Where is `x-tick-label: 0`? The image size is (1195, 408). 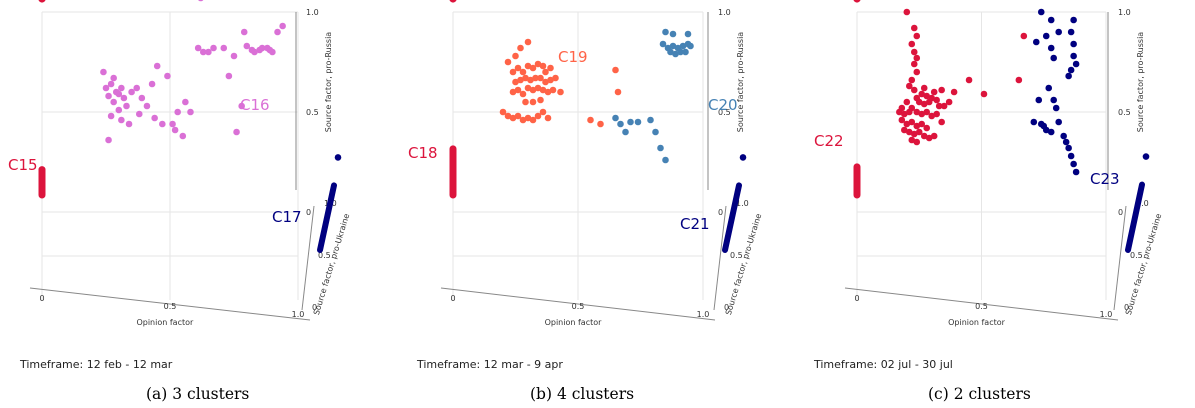
x-tick-label: 0 is located at coordinates (41, 298).